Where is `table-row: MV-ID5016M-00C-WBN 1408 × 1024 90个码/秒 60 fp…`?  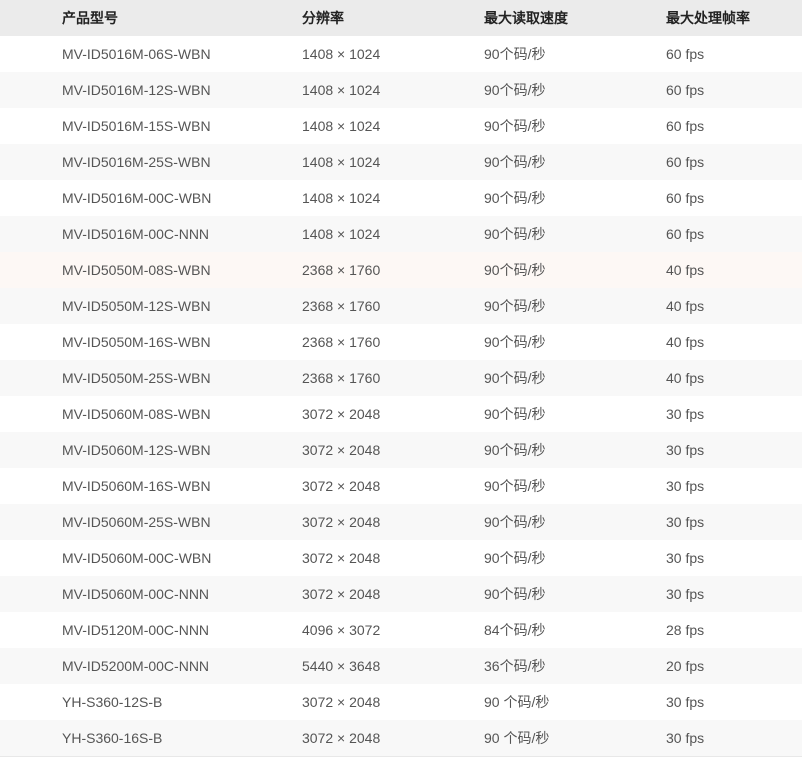
table-row: MV-ID5016M-00C-WBN 1408 × 1024 90个码/秒 60 fp… is located at coordinates (401, 198).